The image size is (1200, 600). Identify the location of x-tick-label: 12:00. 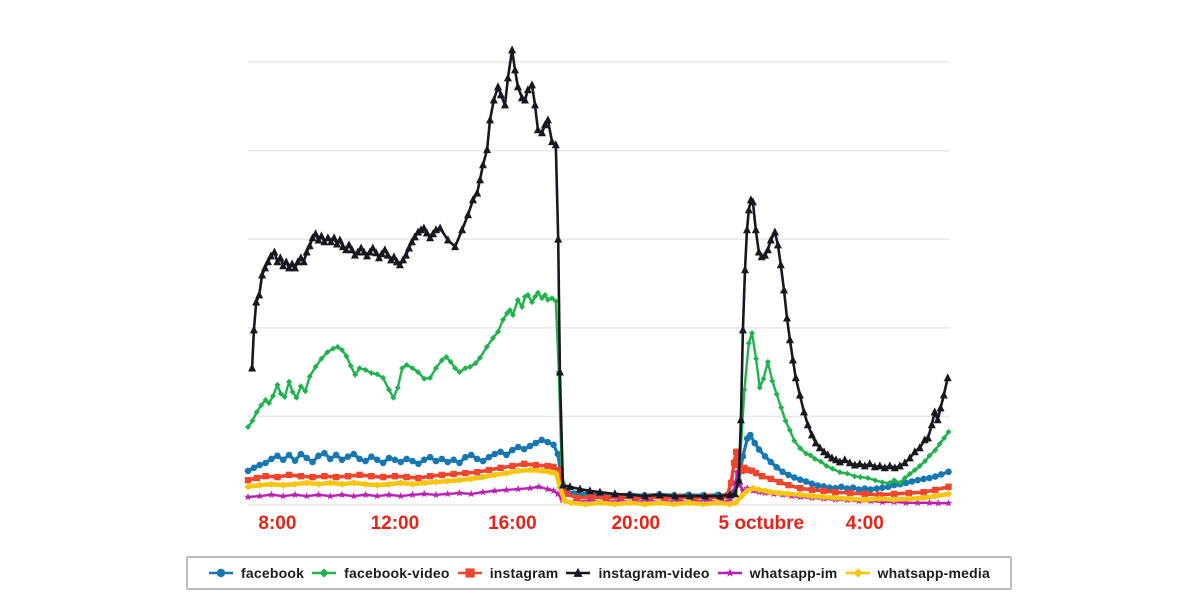
(395, 523).